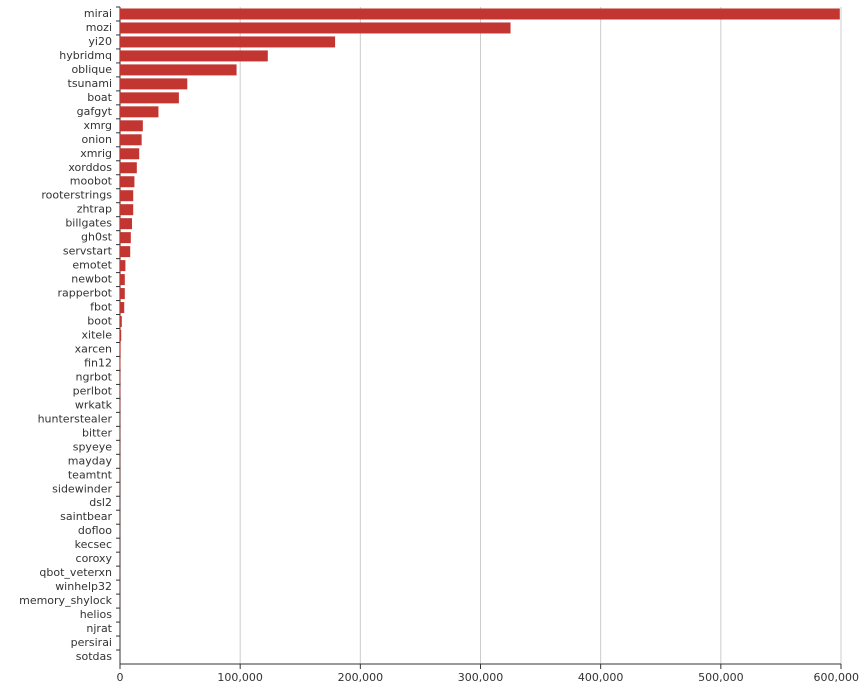 The height and width of the screenshot is (686, 859). What do you see at coordinates (90, 167) in the screenshot?
I see `y-tick-label: xorddos` at bounding box center [90, 167].